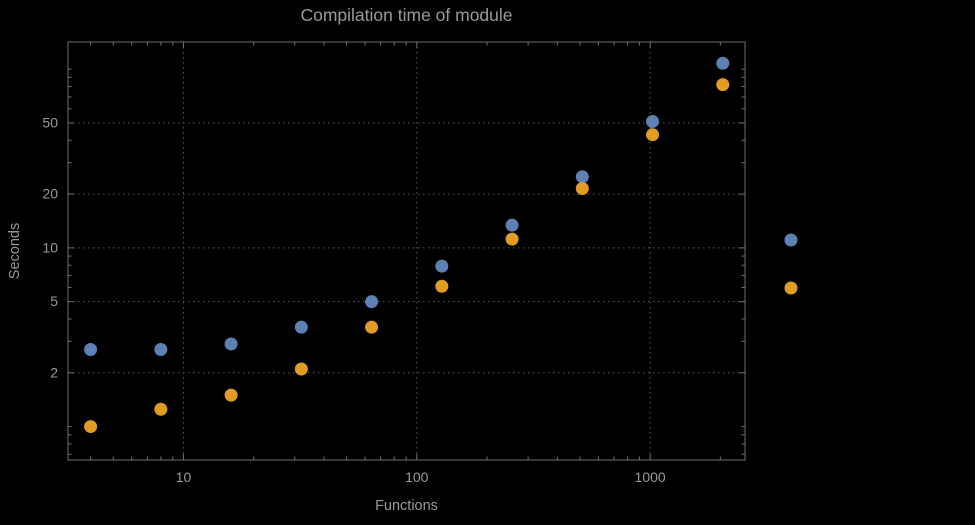  Describe the element at coordinates (54, 372) in the screenshot. I see `y-tick-label: 2` at that location.